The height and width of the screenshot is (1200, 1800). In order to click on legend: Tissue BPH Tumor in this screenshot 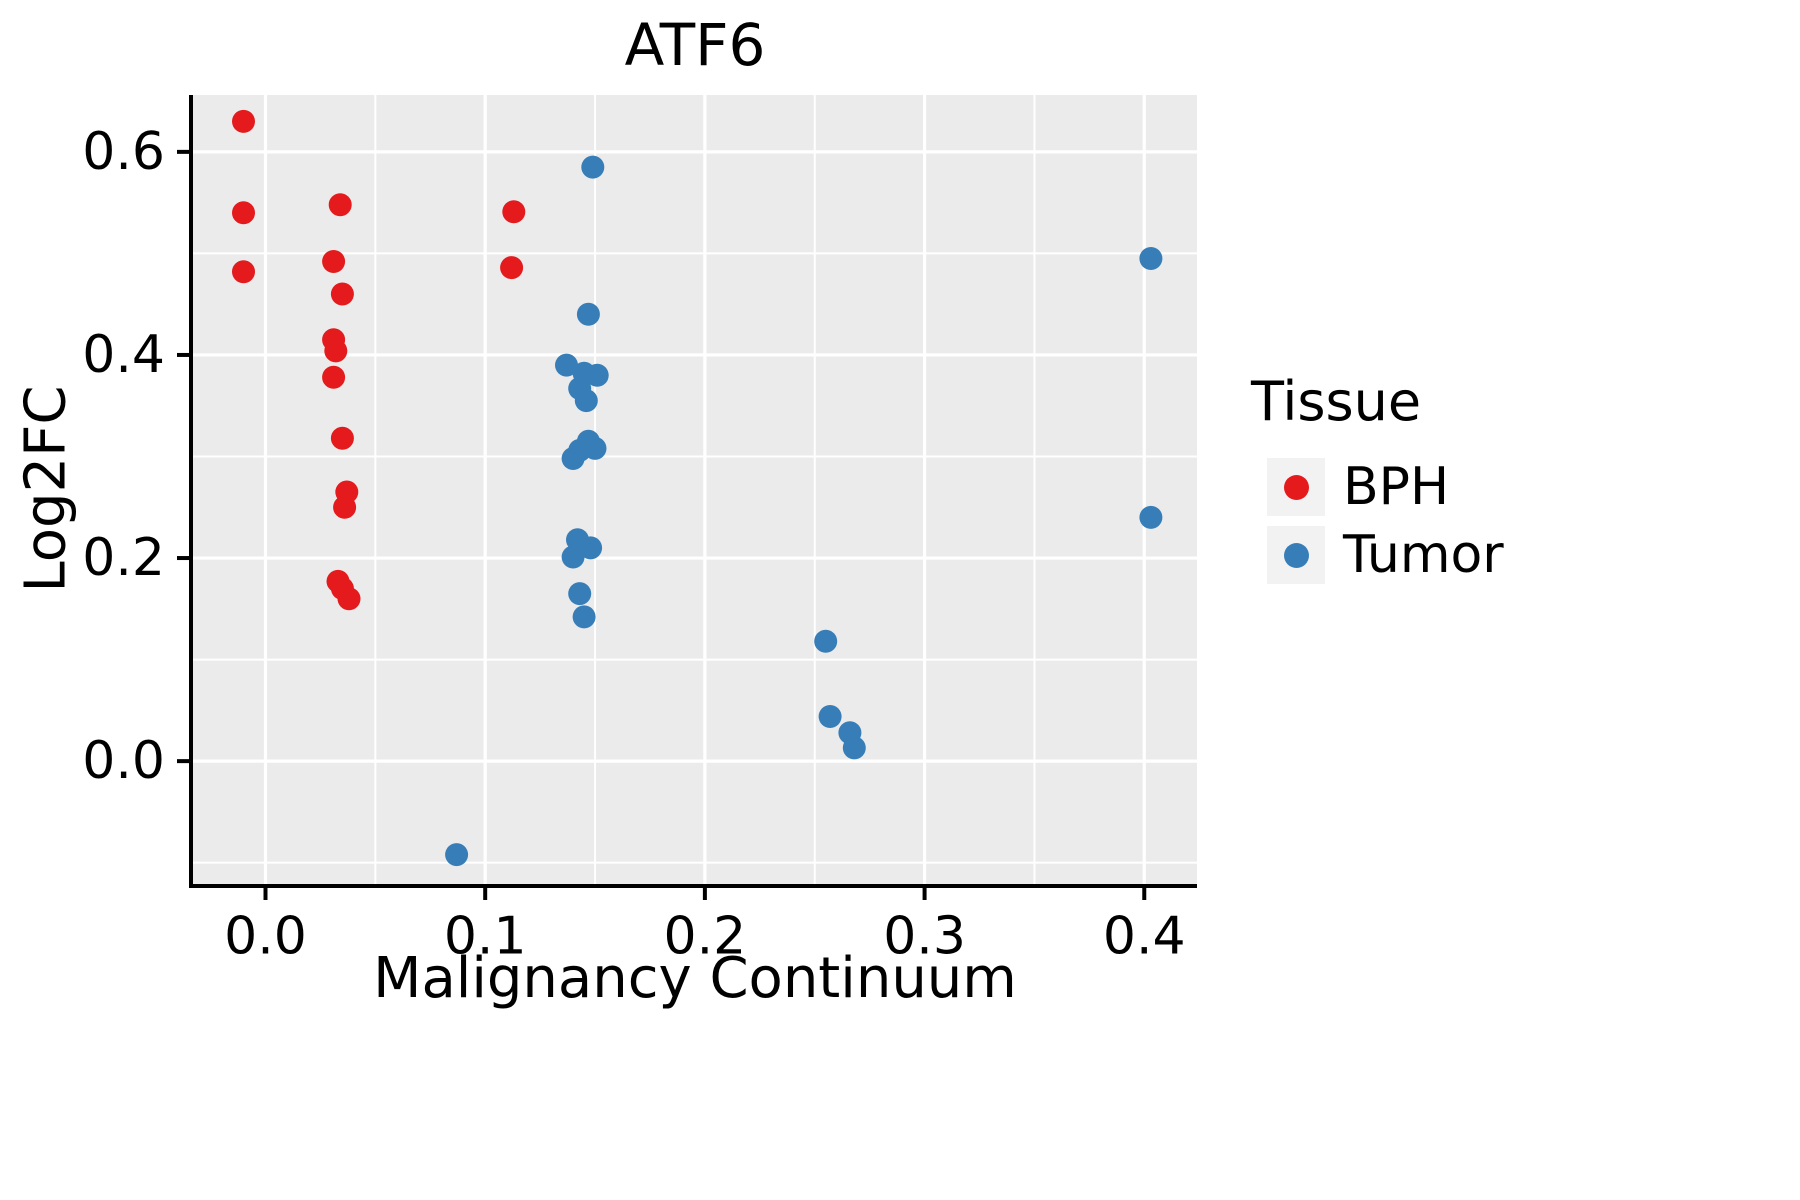, I will do `click(1377, 477)`.